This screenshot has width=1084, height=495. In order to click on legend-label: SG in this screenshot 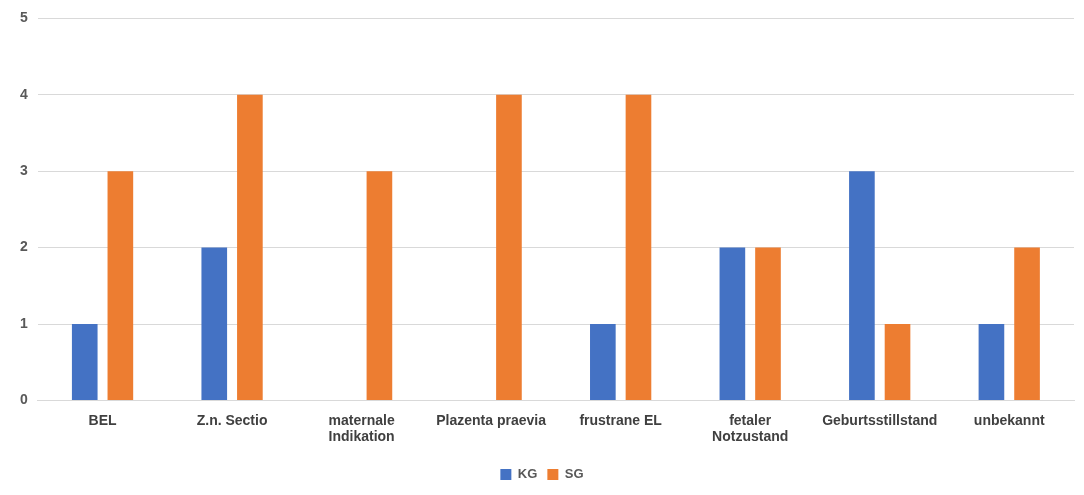, I will do `click(574, 474)`.